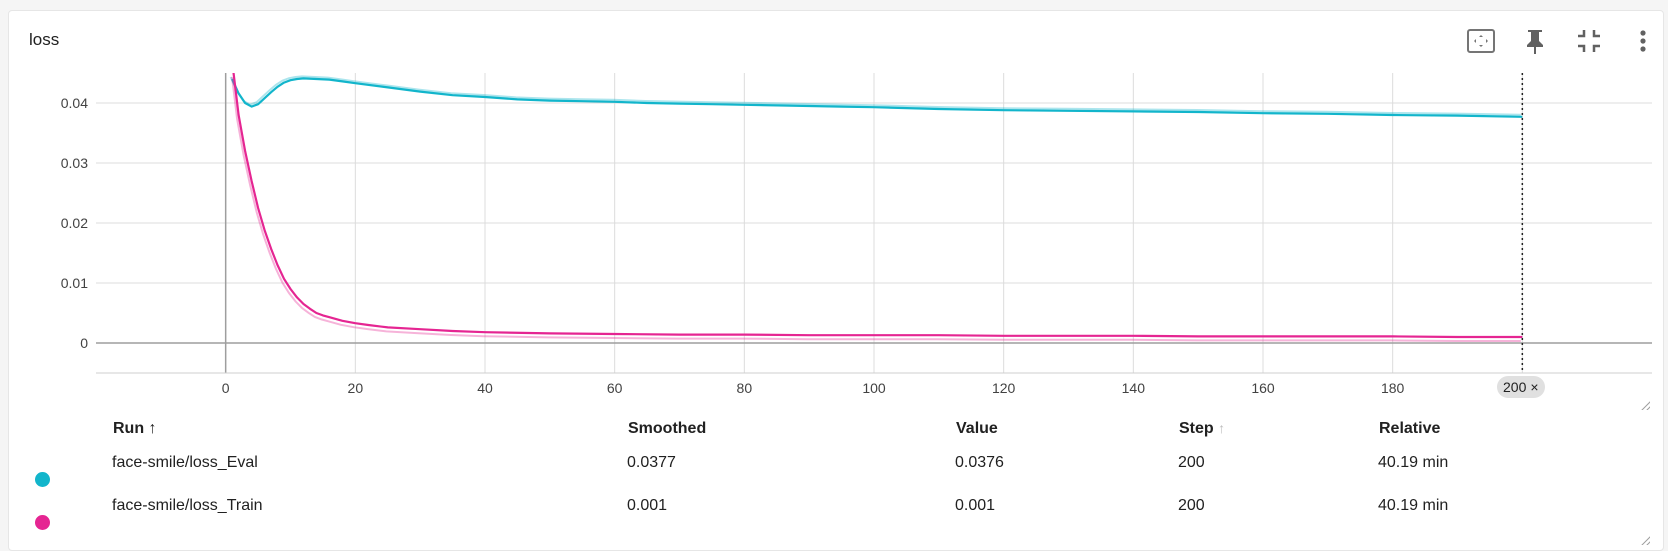  What do you see at coordinates (975, 505) in the screenshot?
I see `value: 0.001` at bounding box center [975, 505].